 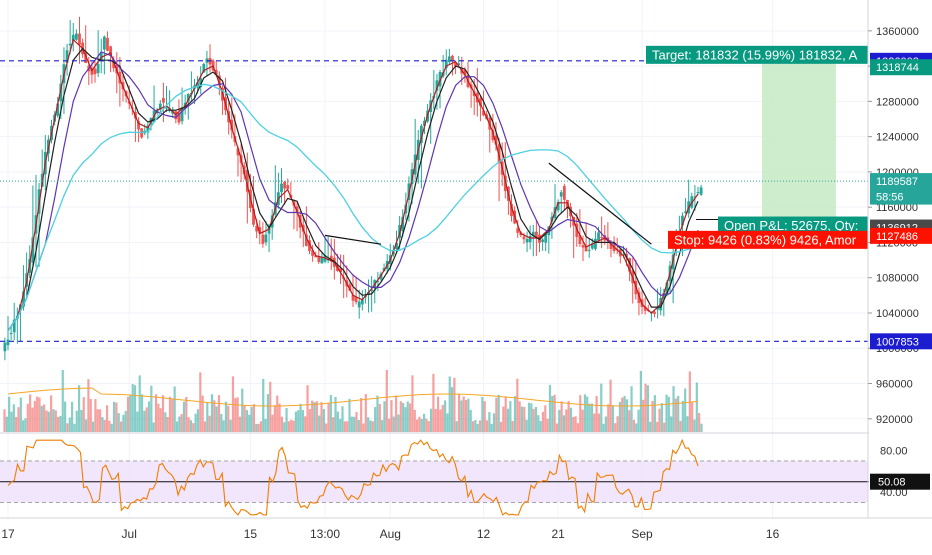 I want to click on time-tick-label: 12, so click(x=484, y=534).